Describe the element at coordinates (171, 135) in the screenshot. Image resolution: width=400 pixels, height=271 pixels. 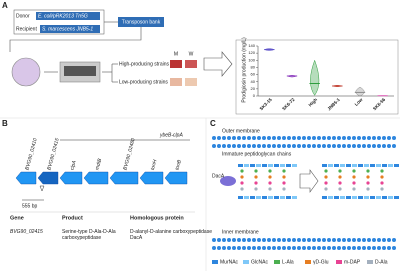
I see `operon-label: ybeB-clpA` at that location.